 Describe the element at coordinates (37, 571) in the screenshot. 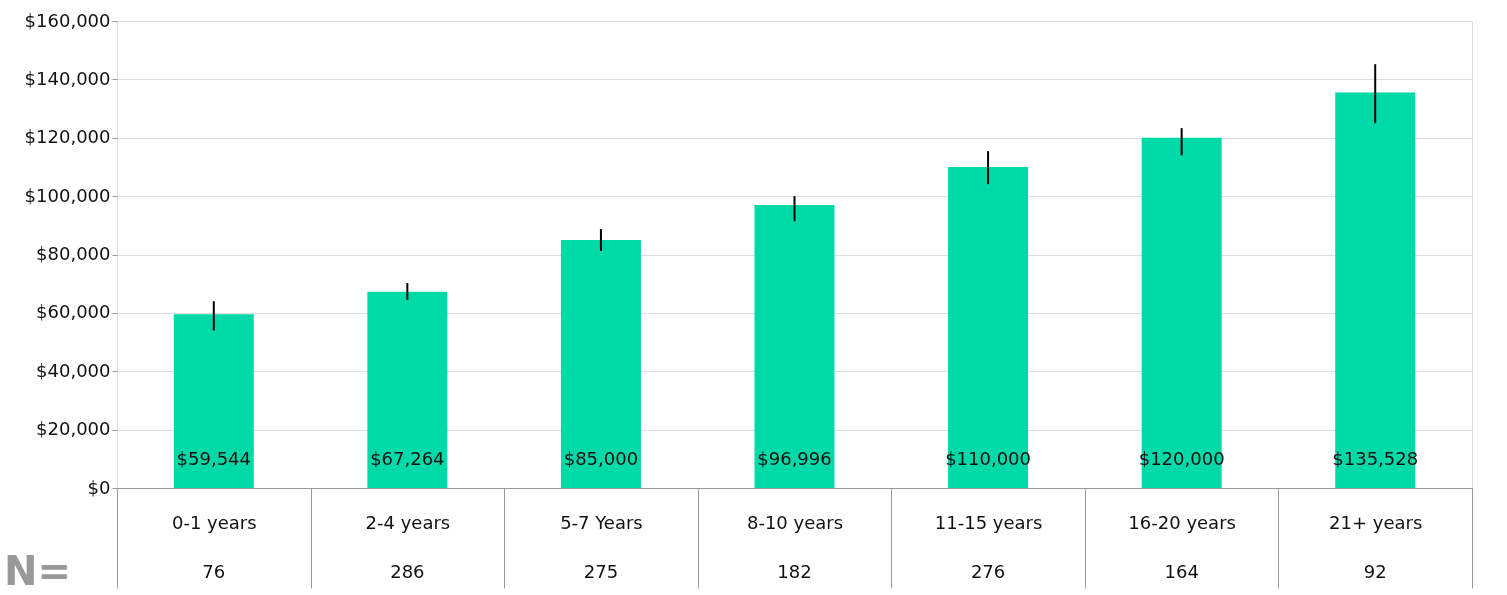

I see `text: N=` at that location.